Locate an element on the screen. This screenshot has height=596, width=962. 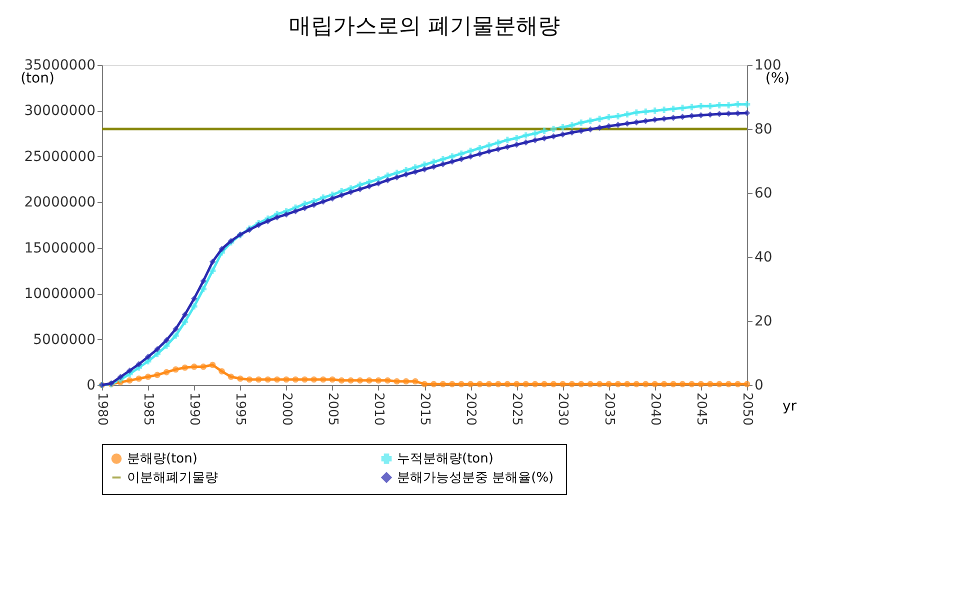
y-axis-title: (ton) is located at coordinates (37, 78).